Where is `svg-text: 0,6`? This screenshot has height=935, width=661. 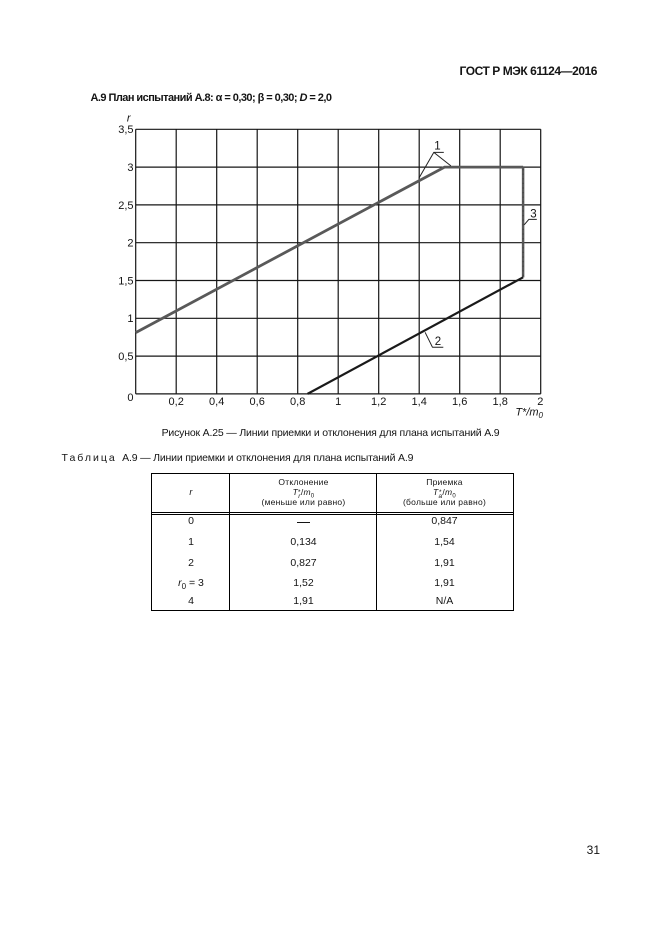 svg-text: 0,6 is located at coordinates (257, 402).